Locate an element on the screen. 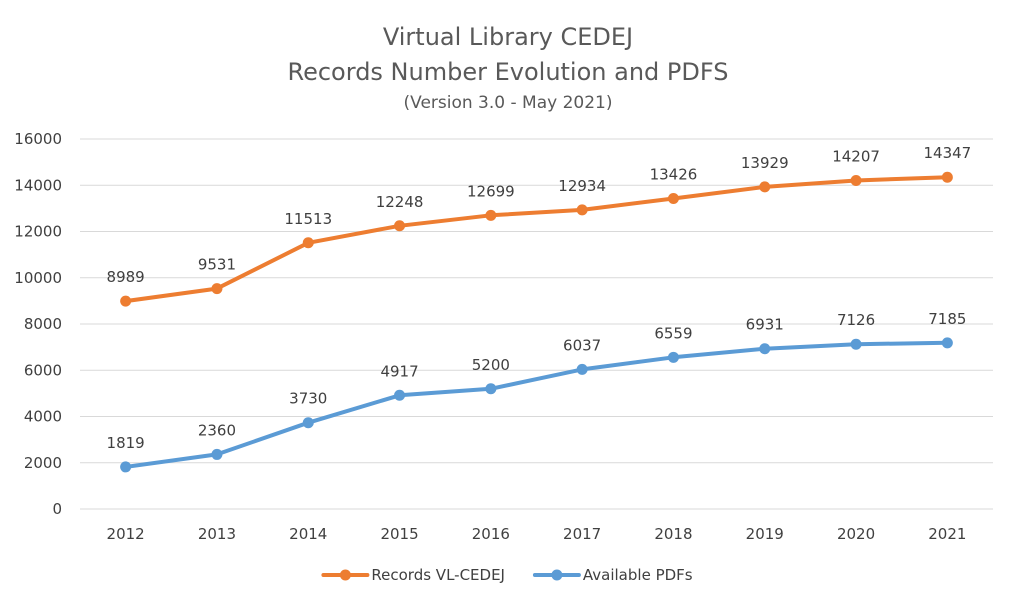  legend-label-records-vl-cedej: Records VL-CEDEJ is located at coordinates (438, 575).